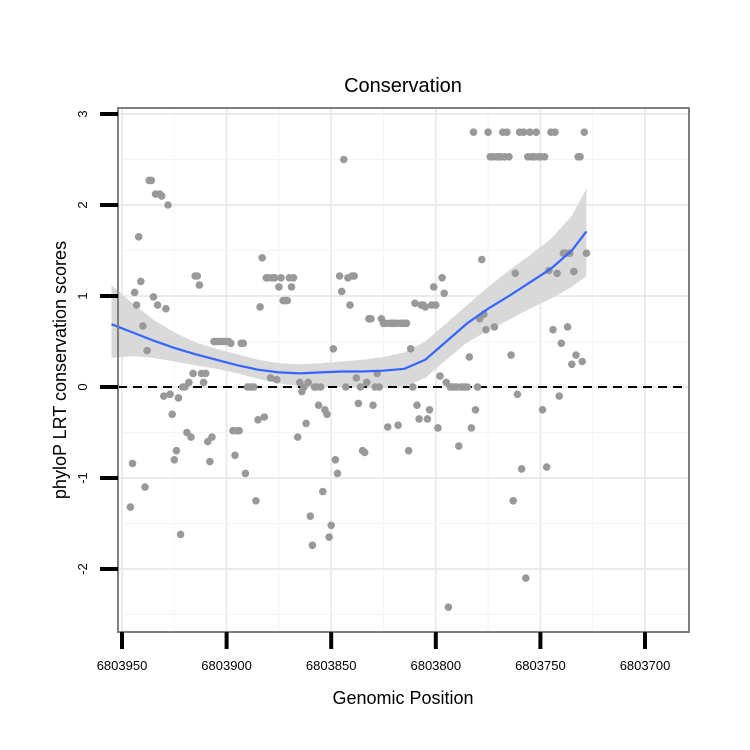  What do you see at coordinates (82, 386) in the screenshot?
I see `y-tick-label: 0` at bounding box center [82, 386].